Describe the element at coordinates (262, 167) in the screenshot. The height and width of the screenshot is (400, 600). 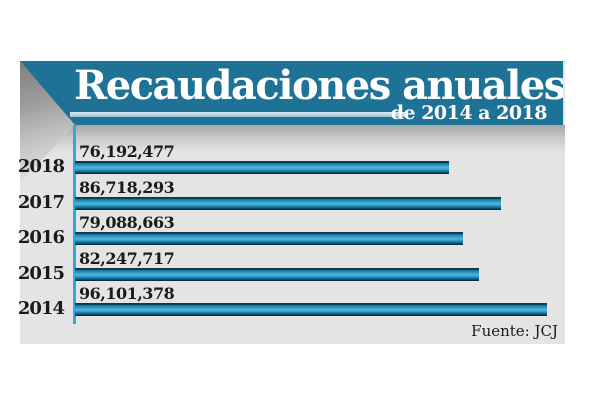
I see `bar-2018` at that location.